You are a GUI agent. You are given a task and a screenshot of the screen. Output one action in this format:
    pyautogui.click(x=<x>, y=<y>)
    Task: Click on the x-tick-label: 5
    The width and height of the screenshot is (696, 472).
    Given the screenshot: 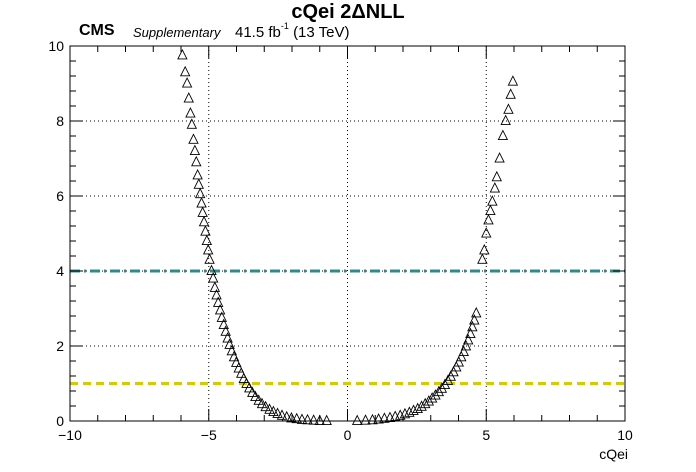 What is the action you would take?
    pyautogui.click(x=486, y=435)
    